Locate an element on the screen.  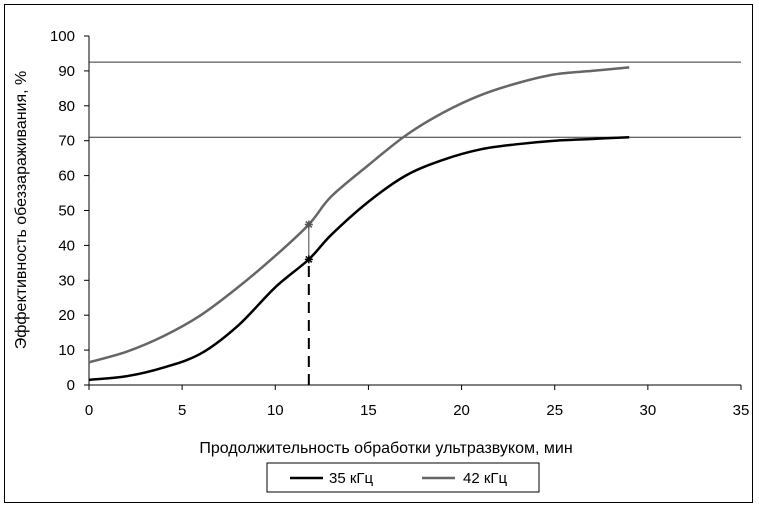
y-tick-label: 60 is located at coordinates (66, 176).